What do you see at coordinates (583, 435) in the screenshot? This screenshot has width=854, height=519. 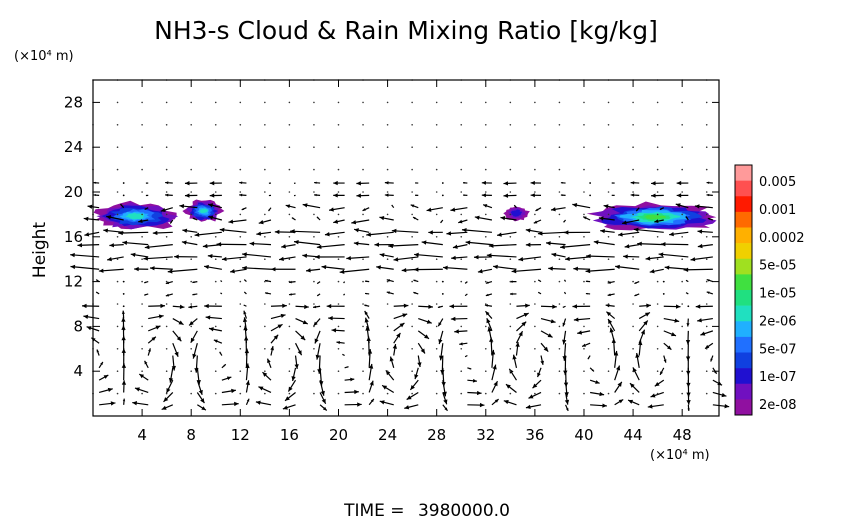 I see `x-tick-label-9: 40` at bounding box center [583, 435].